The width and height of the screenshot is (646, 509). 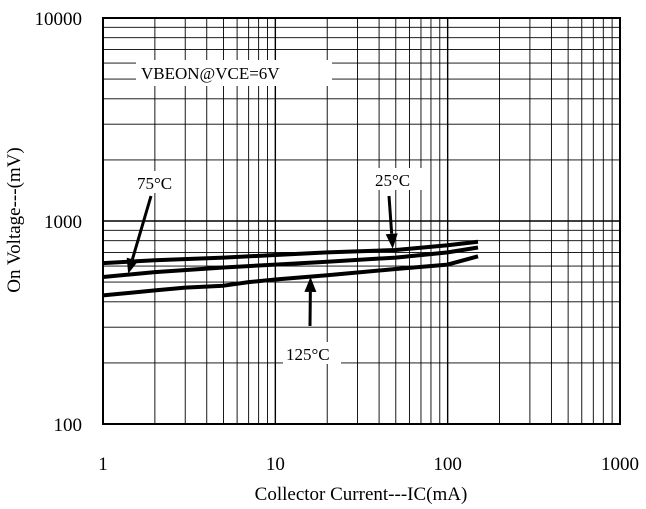 I want to click on x-tick-label: 100, so click(x=447, y=464).